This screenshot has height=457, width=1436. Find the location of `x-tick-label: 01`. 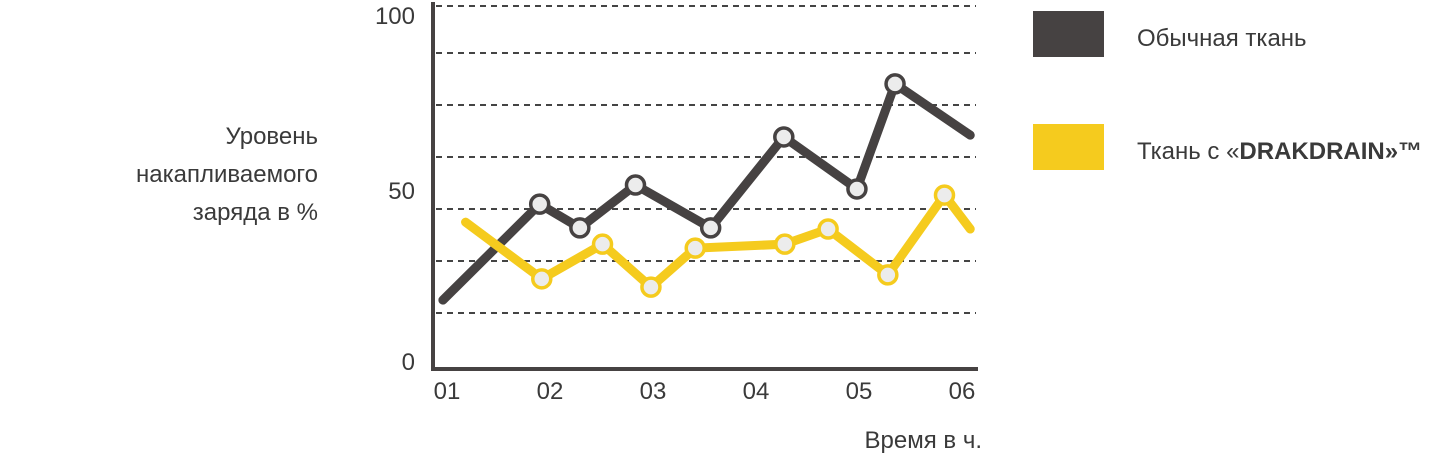

x-tick-label: 01 is located at coordinates (447, 391).